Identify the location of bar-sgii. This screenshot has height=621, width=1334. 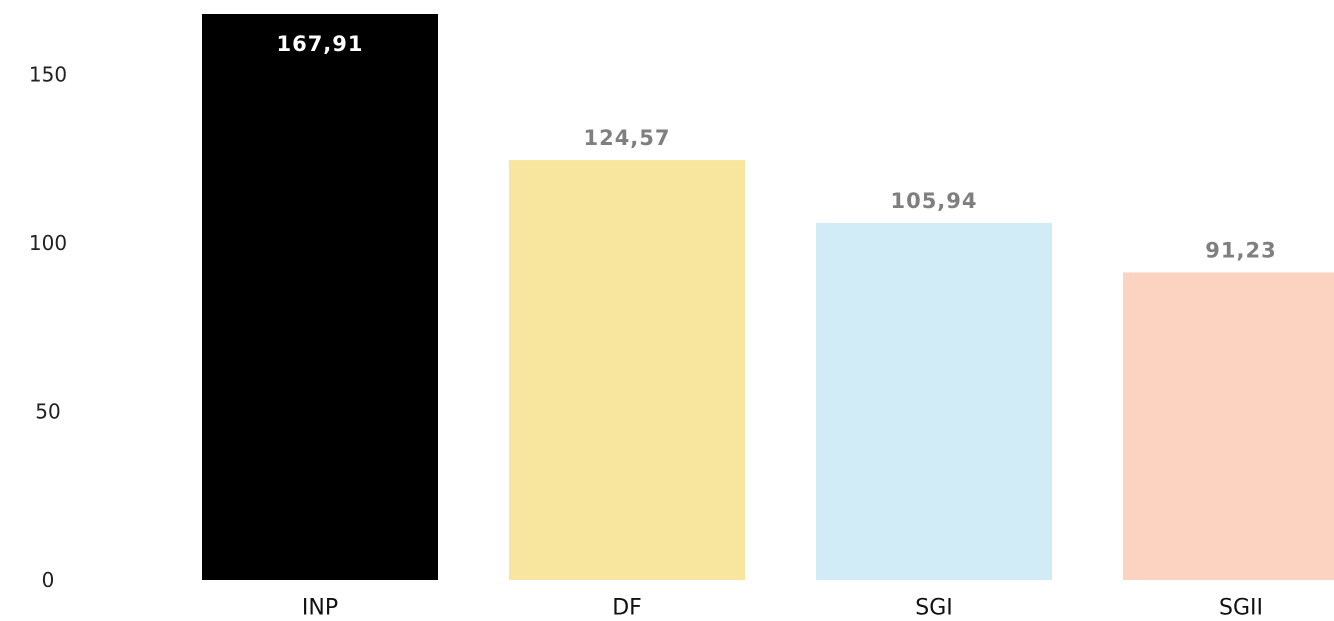
(1228, 426).